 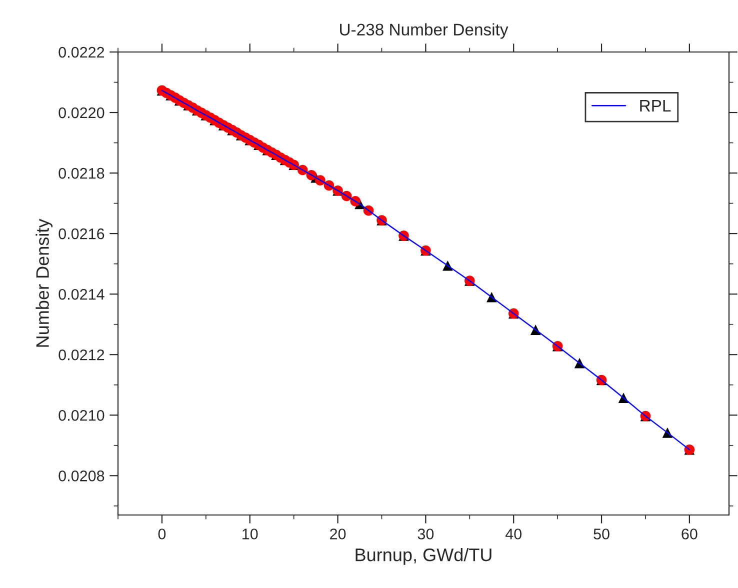 I want to click on x-tick-label: 30, so click(x=426, y=534).